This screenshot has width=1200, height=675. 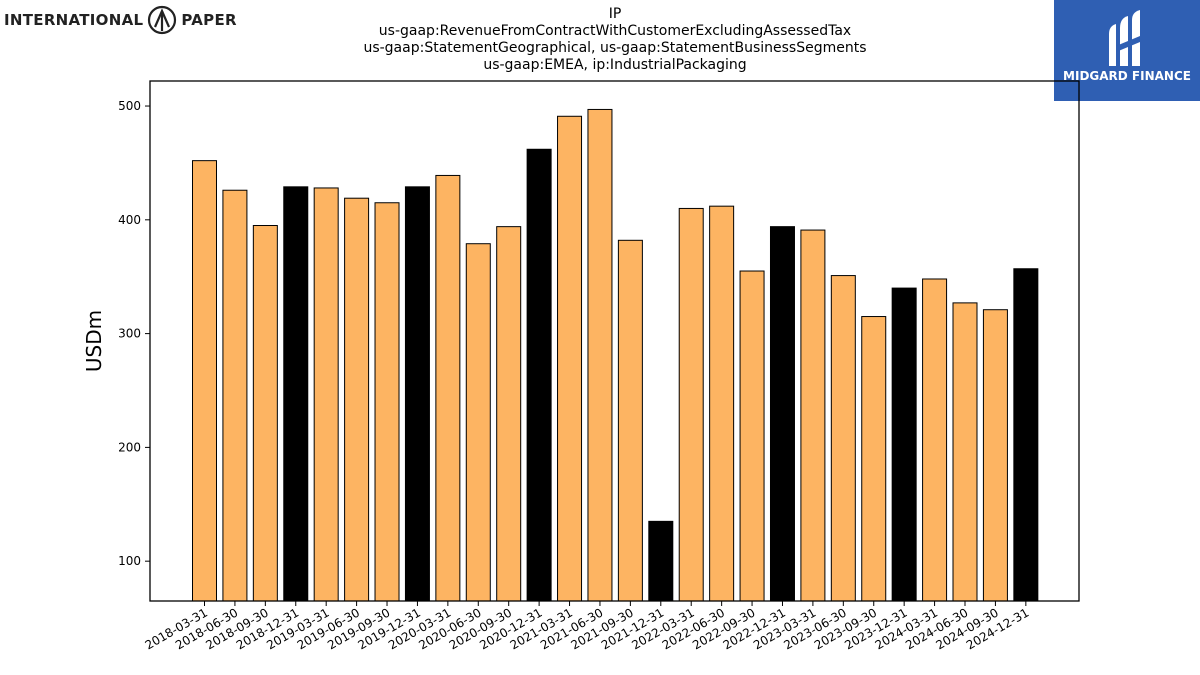 What do you see at coordinates (74, 20) in the screenshot?
I see `logo-text-international: INTERNATIONAL` at bounding box center [74, 20].